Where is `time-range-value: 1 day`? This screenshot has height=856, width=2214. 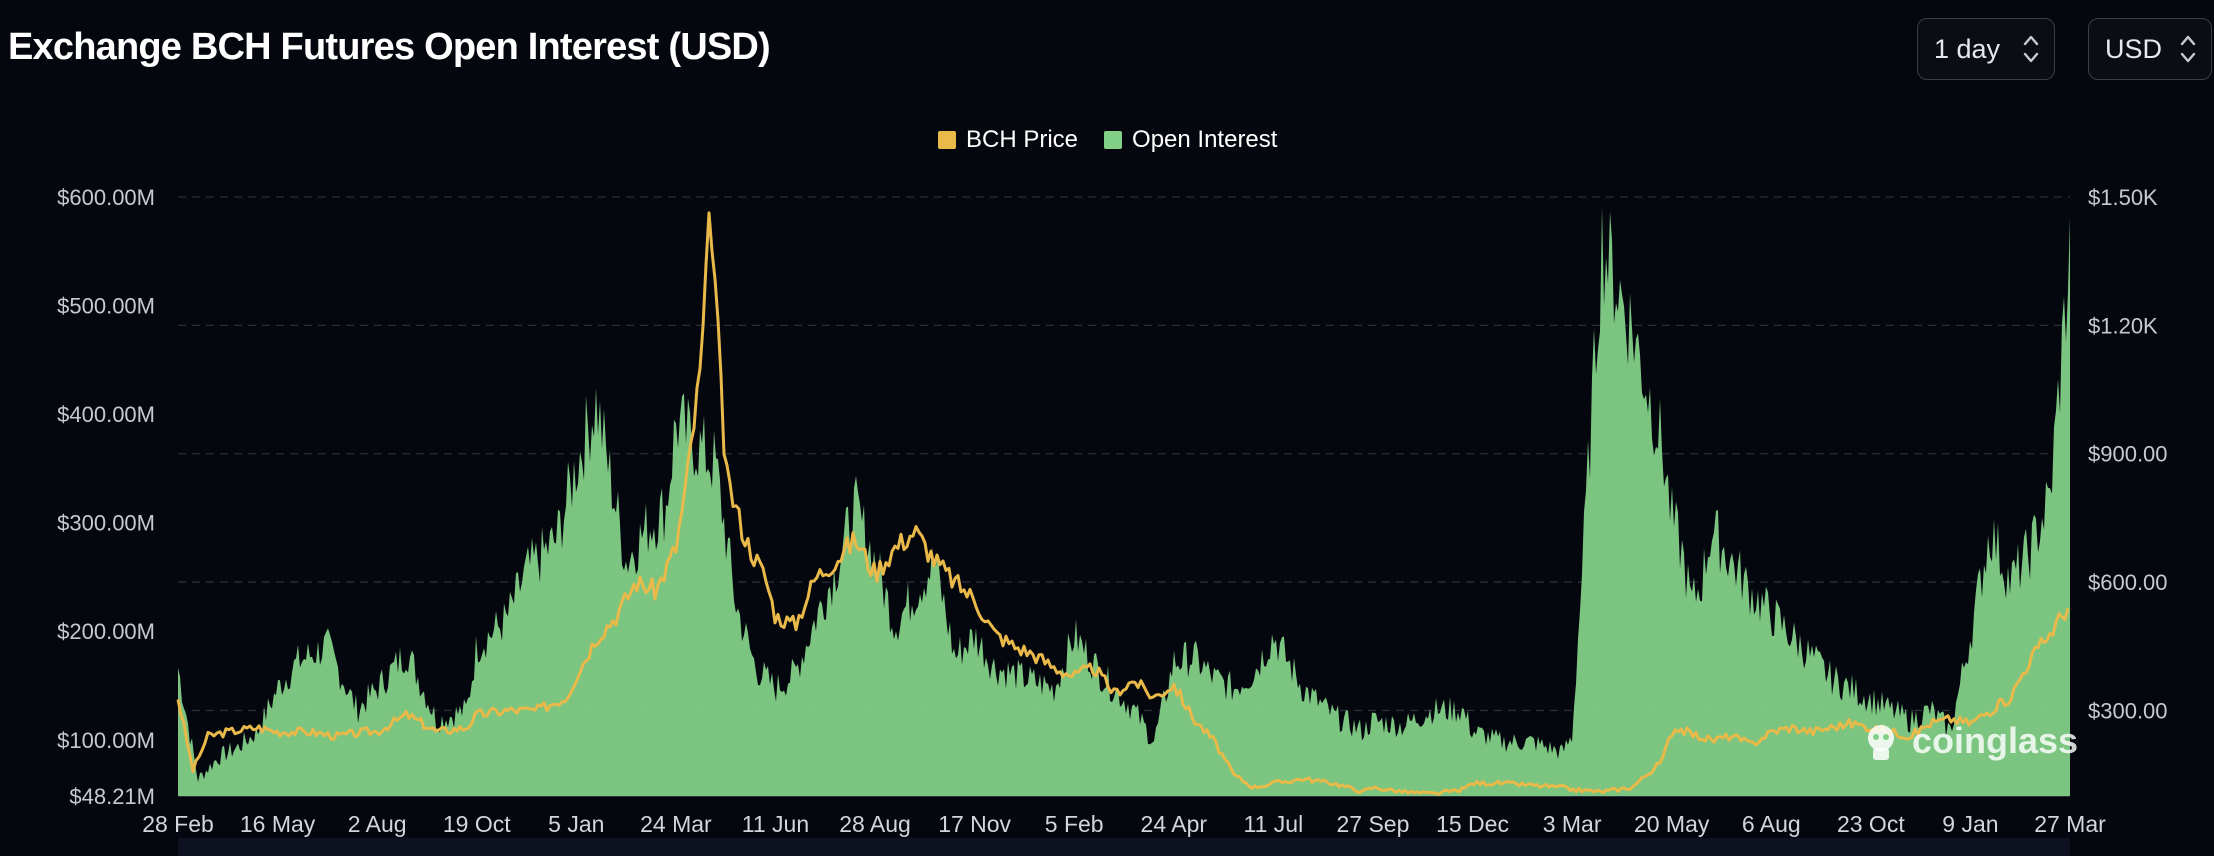
time-range-value: 1 day is located at coordinates (1967, 48).